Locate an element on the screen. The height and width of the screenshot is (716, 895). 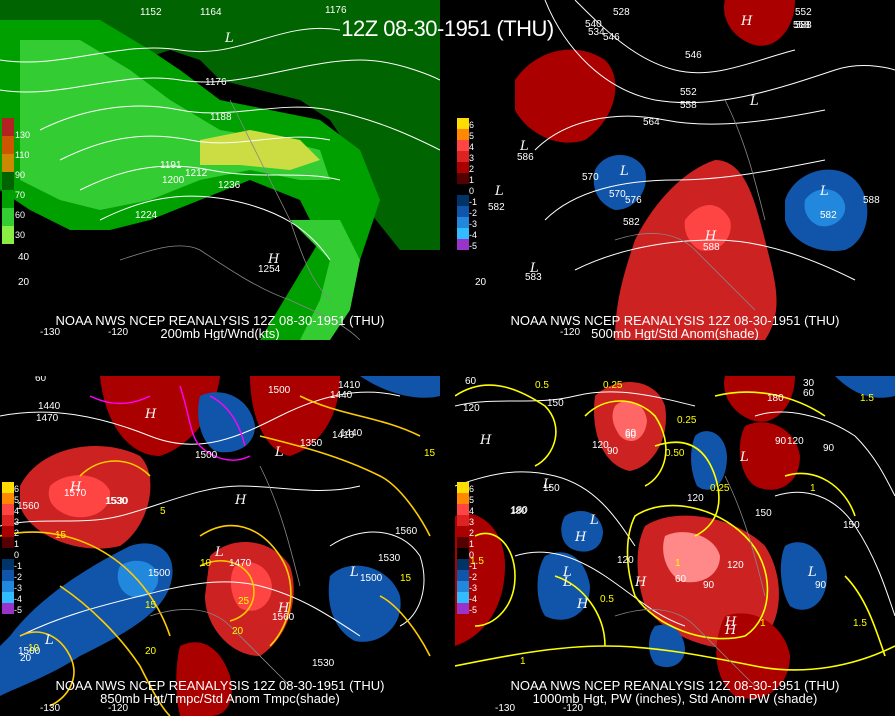
colorbar-label: 70 is located at coordinates (20, 195).